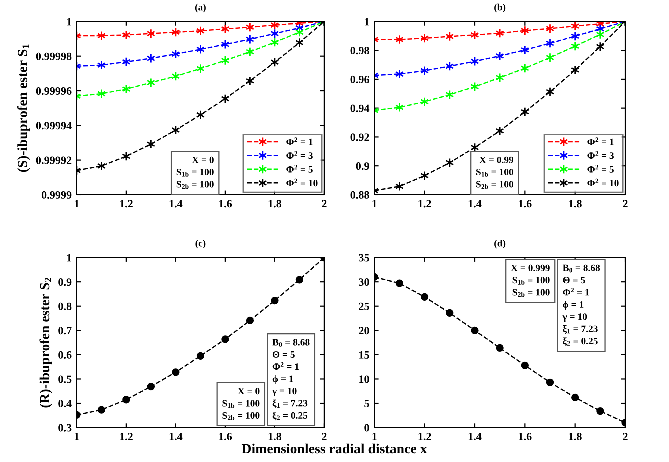  I want to click on y-tick-label: 0.8, so click(65, 306).